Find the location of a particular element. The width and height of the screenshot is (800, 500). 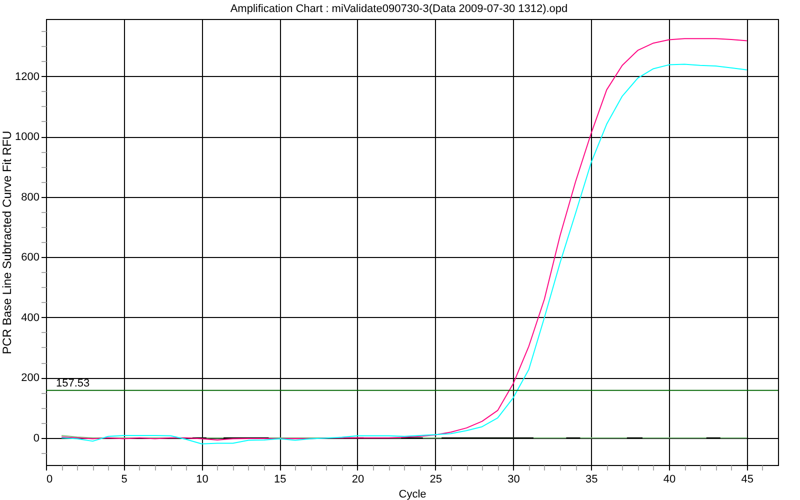

y-tick-label: 600 is located at coordinates (30, 258).